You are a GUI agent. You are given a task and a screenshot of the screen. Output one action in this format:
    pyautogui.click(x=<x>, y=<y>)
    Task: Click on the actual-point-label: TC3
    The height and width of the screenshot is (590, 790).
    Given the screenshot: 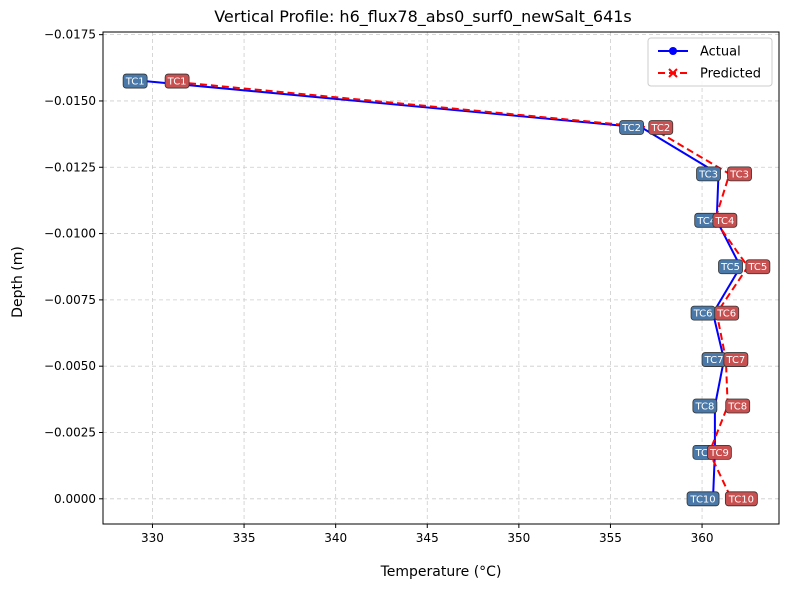 What is the action you would take?
    pyautogui.click(x=708, y=174)
    